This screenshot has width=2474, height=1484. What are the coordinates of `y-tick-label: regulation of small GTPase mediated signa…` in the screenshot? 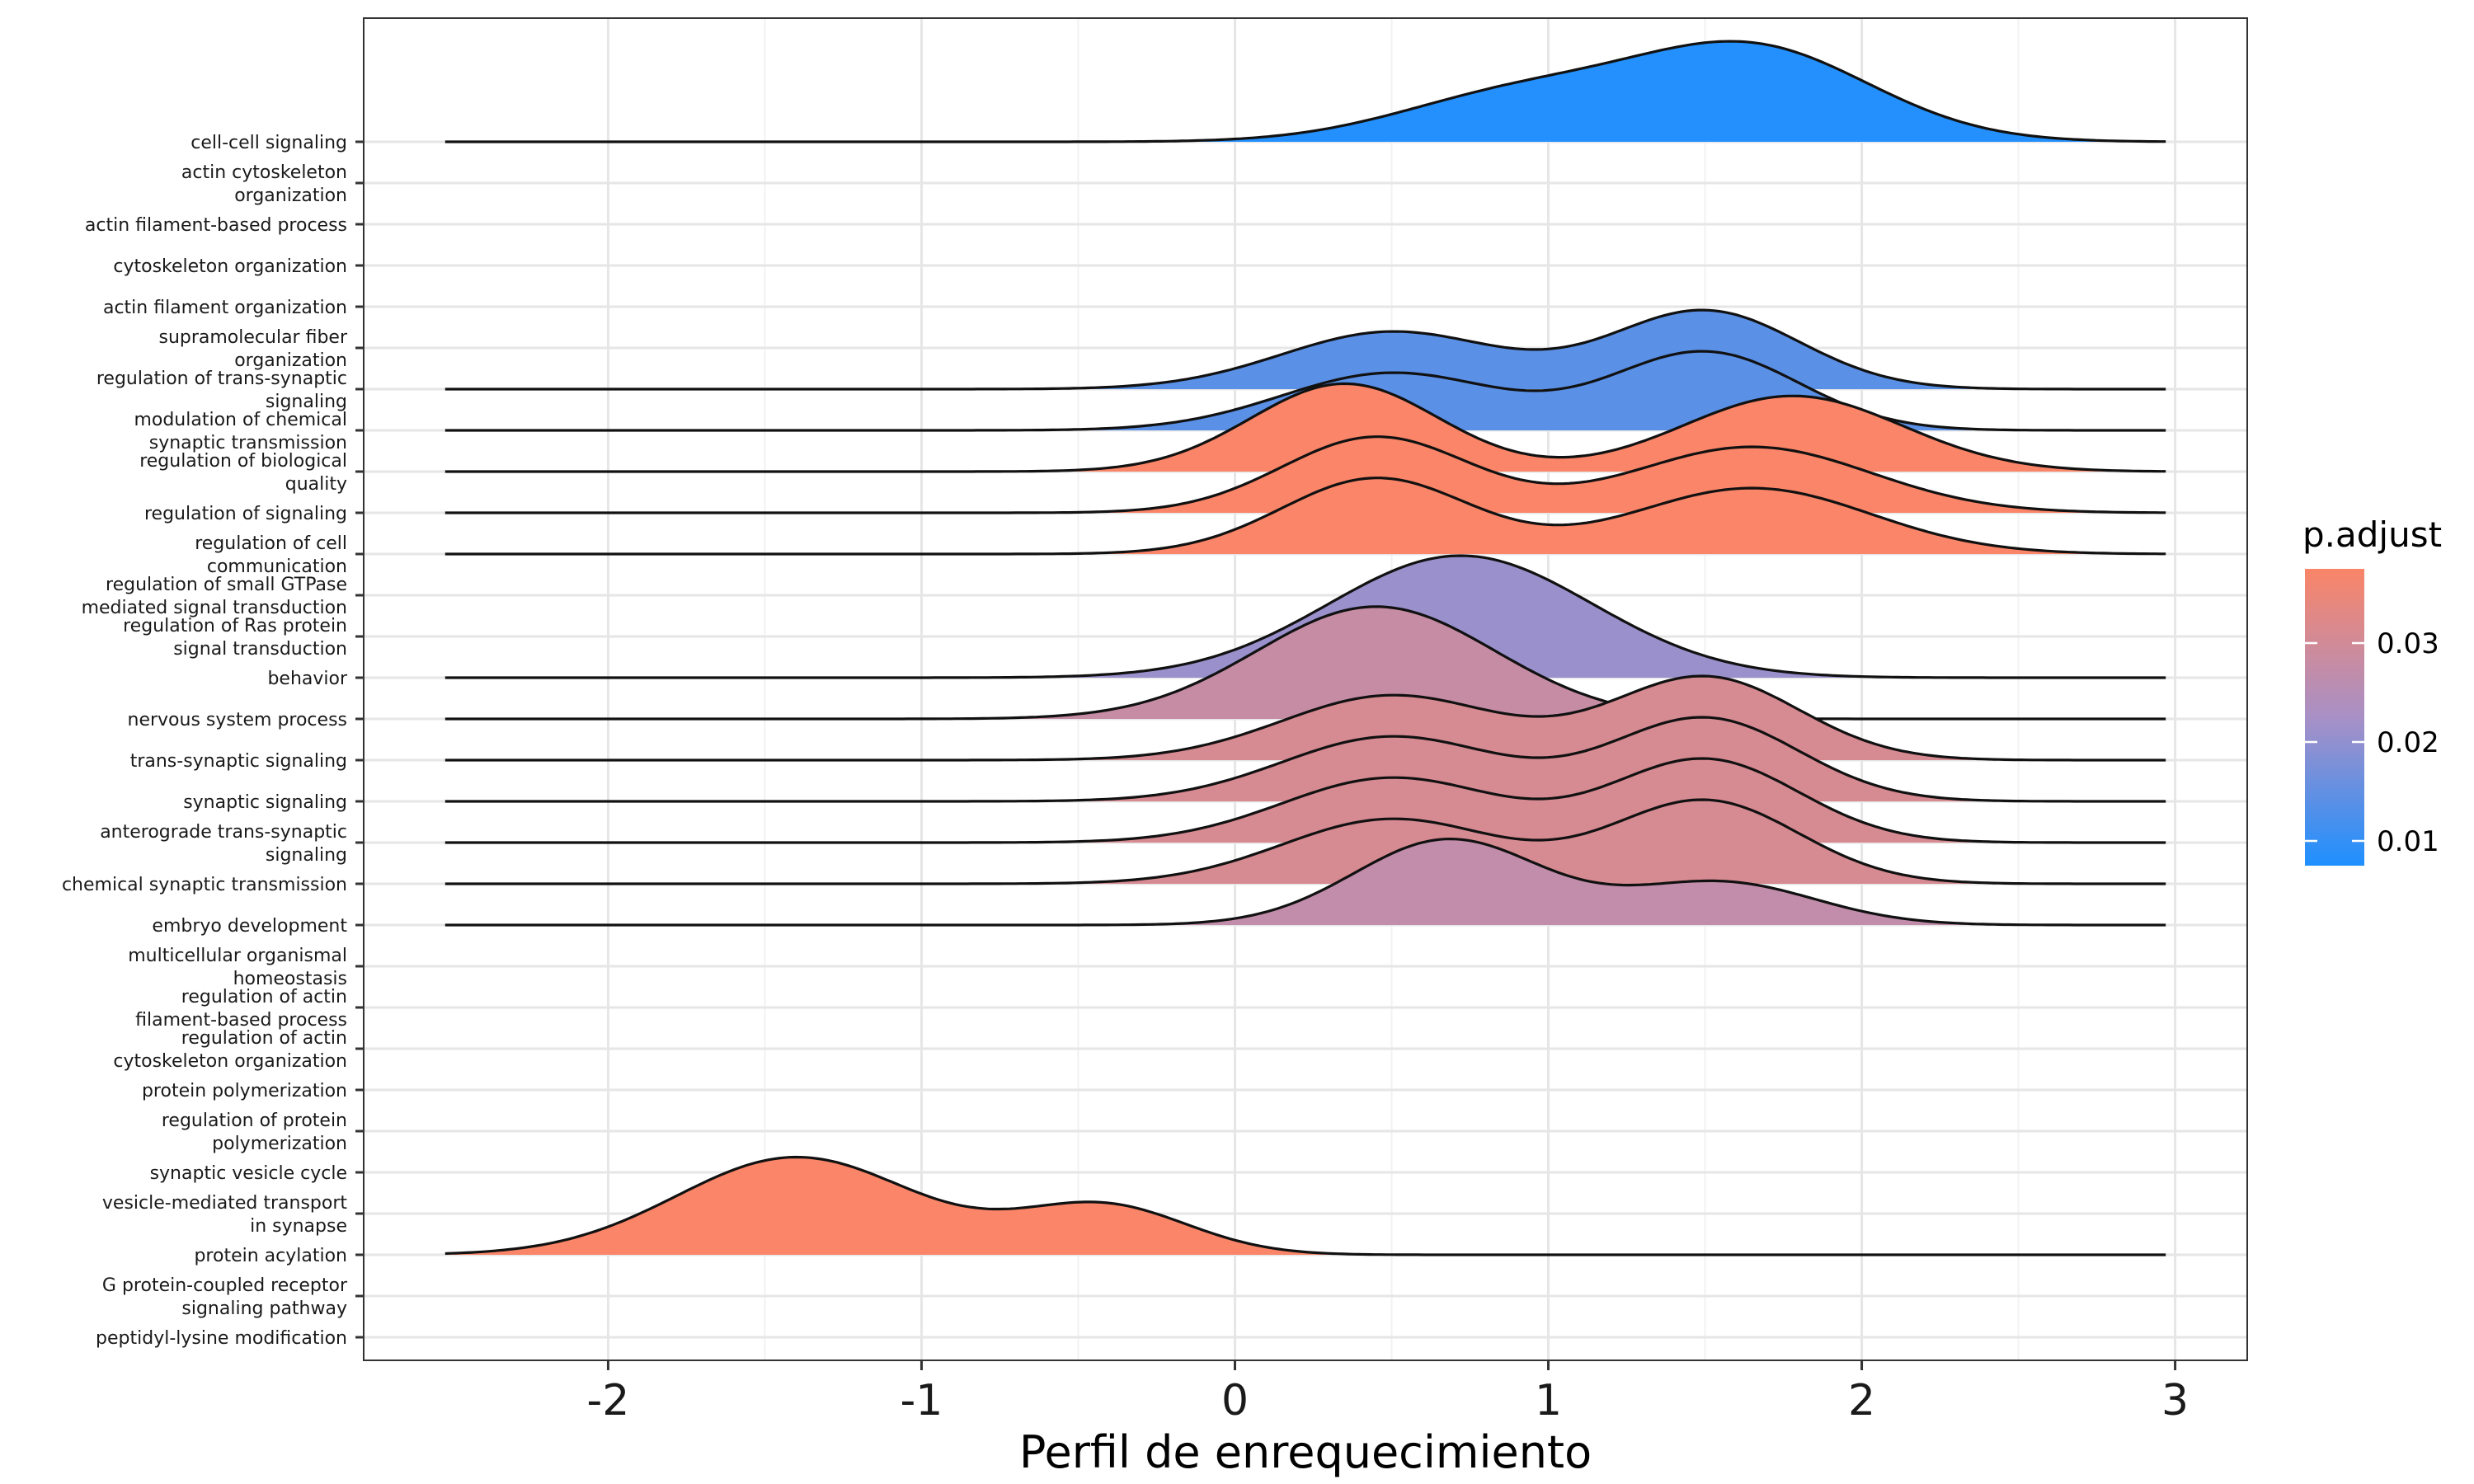 It's located at (214, 596).